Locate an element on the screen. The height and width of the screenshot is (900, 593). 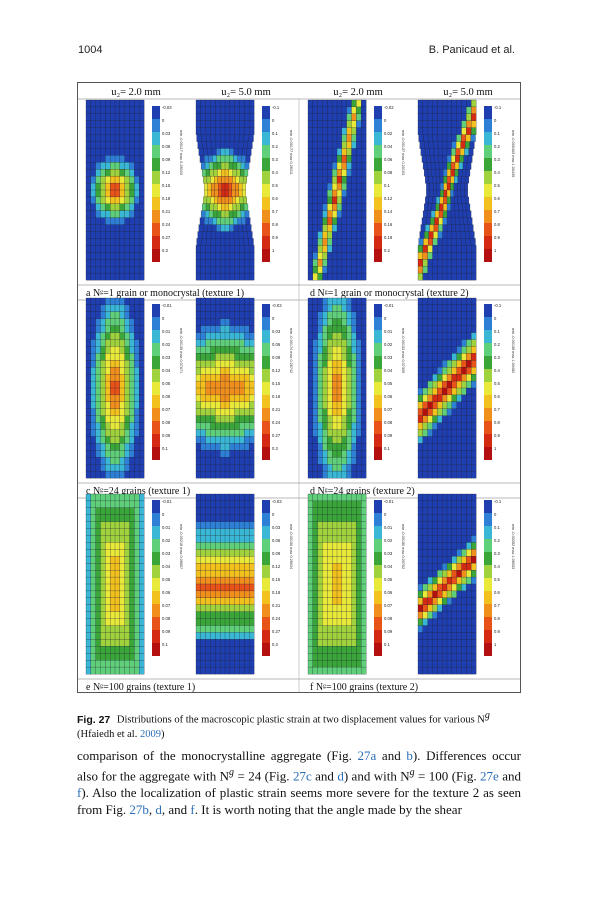
colorbar-tick-label: 0 is located at coordinates (385, 514).